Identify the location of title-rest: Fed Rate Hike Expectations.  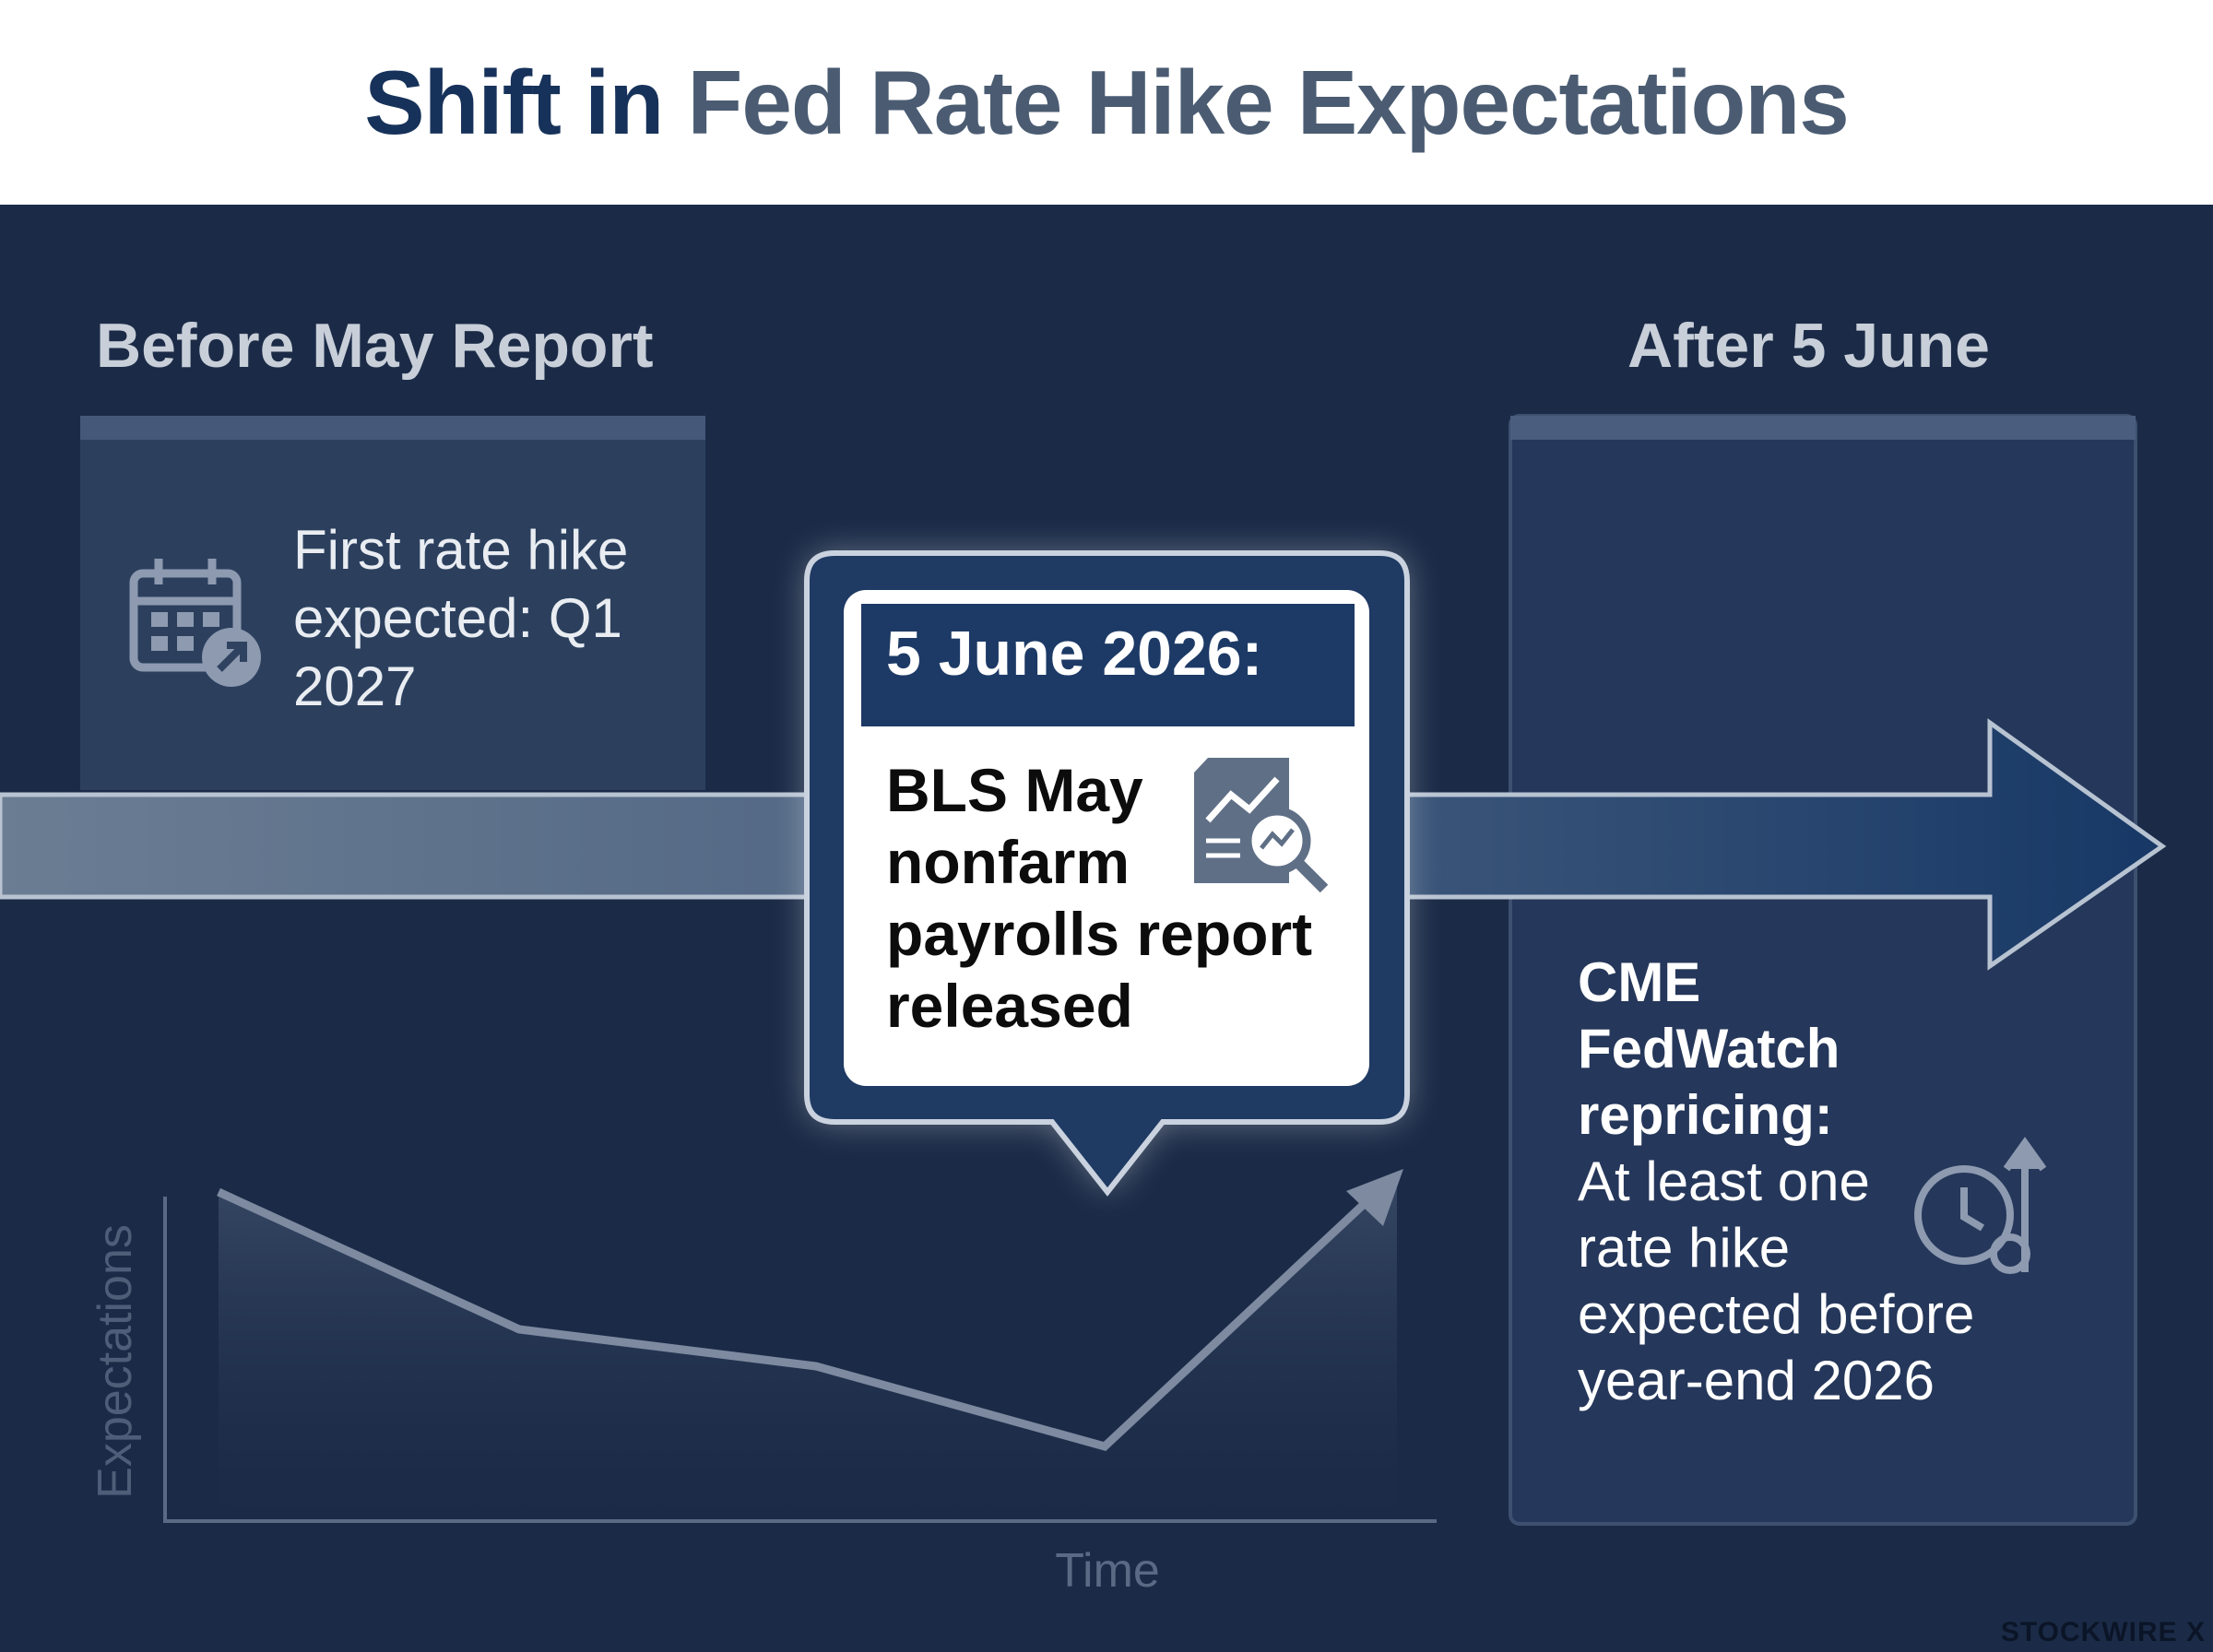
(1268, 102).